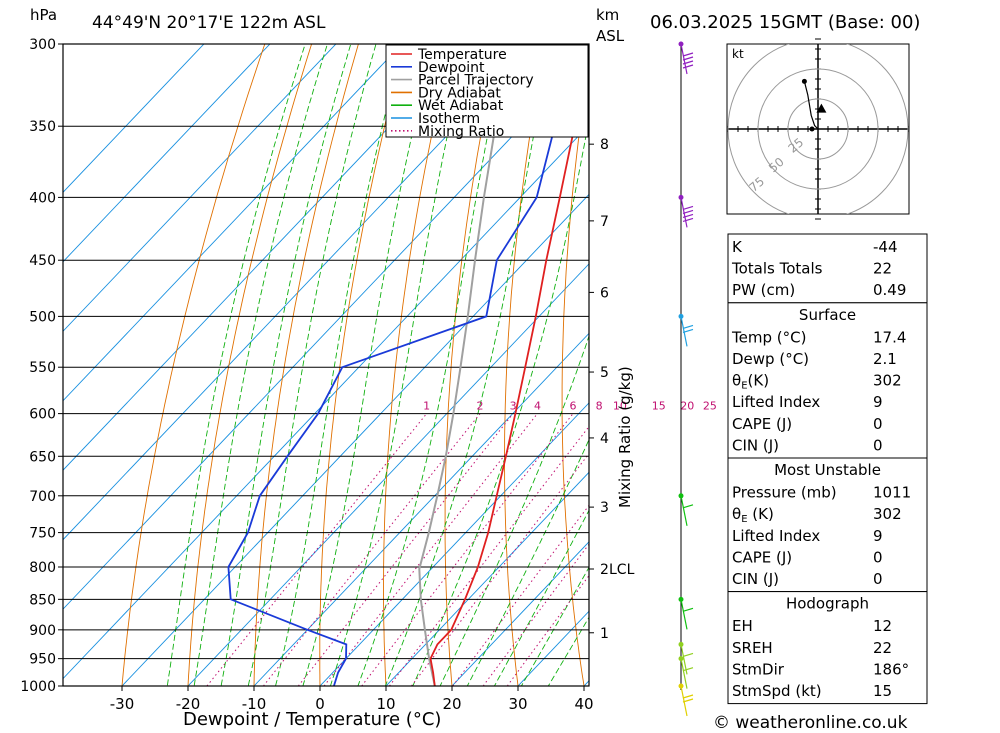  I want to click on pressure-tick-label: 300, so click(42, 45).